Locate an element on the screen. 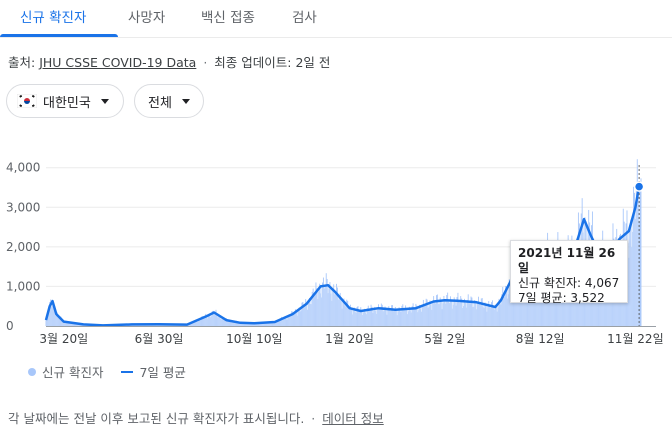 The width and height of the screenshot is (672, 430). tab-tests: 검사 is located at coordinates (304, 18).